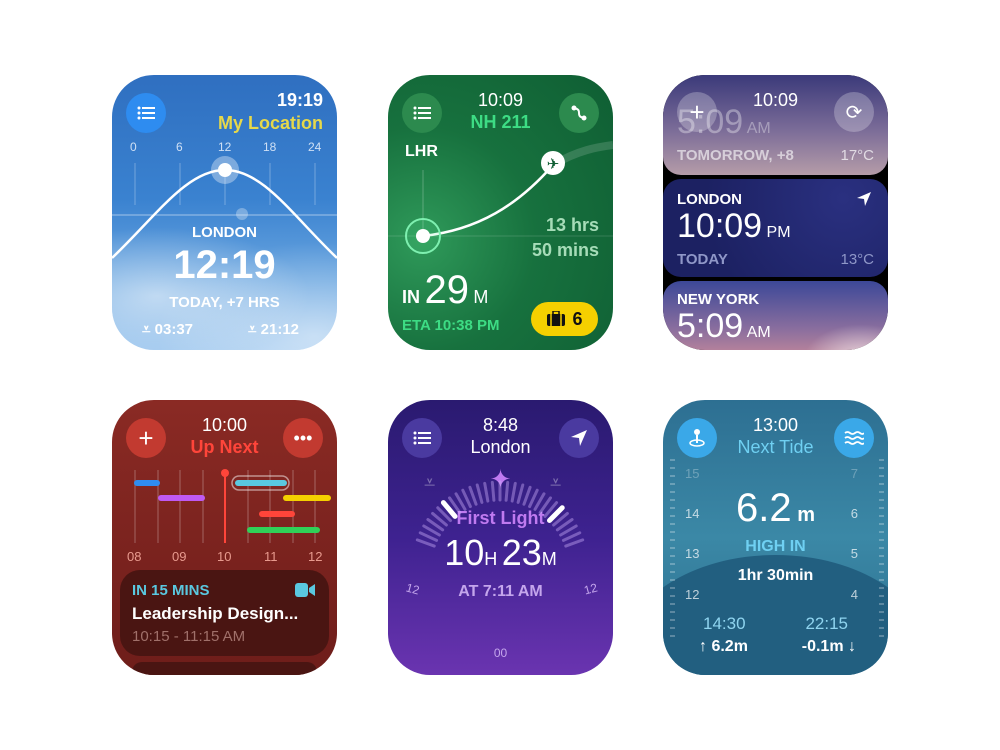  What do you see at coordinates (500, 552) in the screenshot?
I see `countdown: 10H 23M` at bounding box center [500, 552].